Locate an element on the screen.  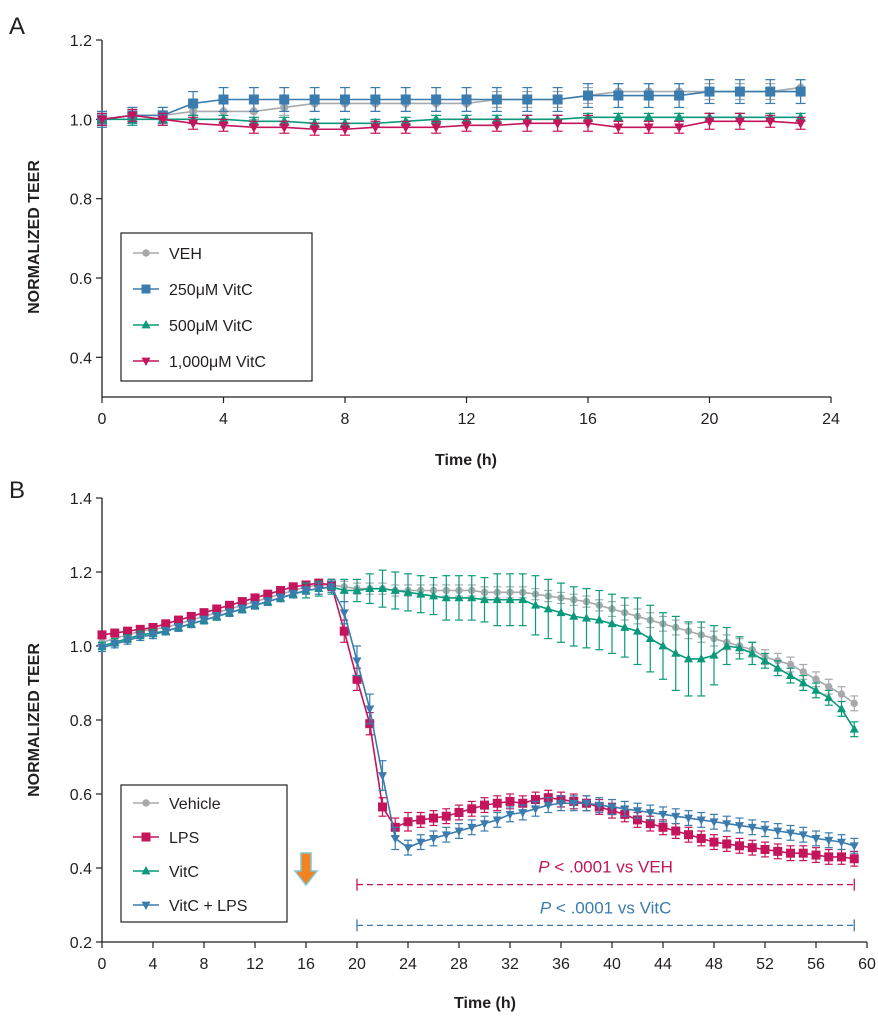
x-tick-label: 12 is located at coordinates (467, 419).